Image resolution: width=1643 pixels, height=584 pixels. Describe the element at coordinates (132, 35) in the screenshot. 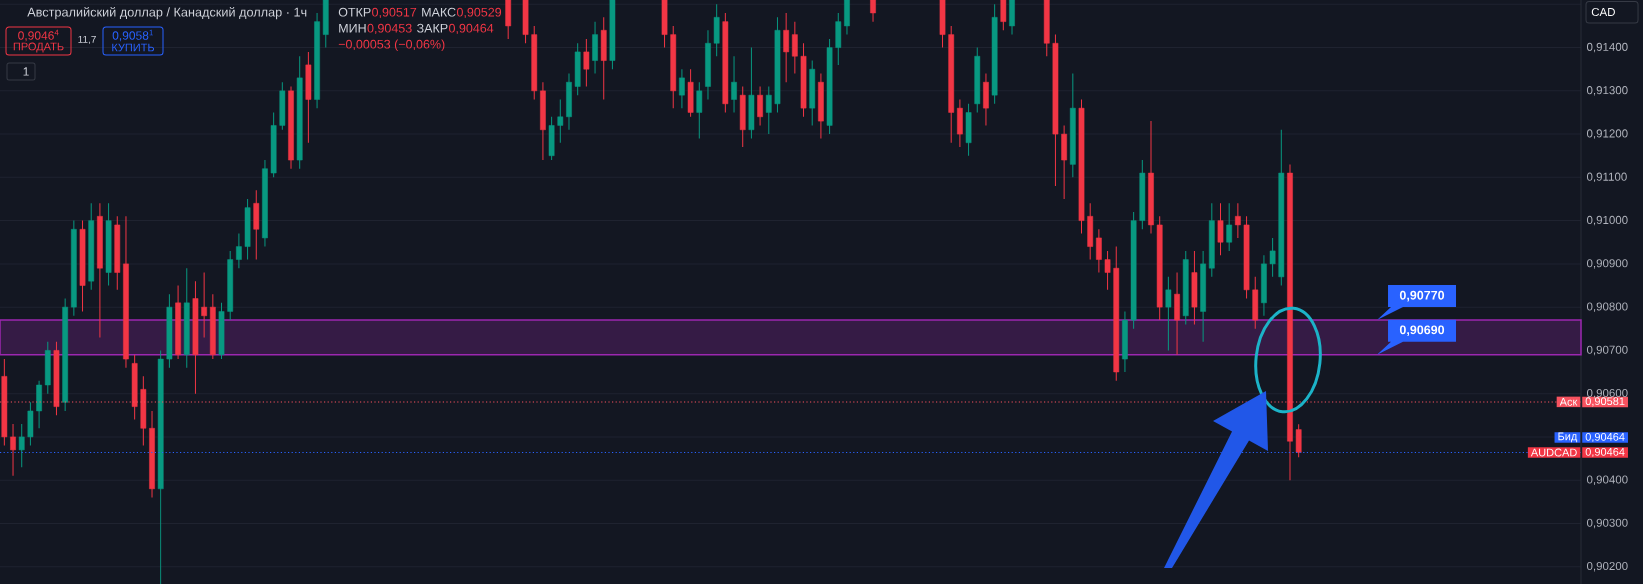

I see `annotation: 0,9058$^{1}$` at that location.